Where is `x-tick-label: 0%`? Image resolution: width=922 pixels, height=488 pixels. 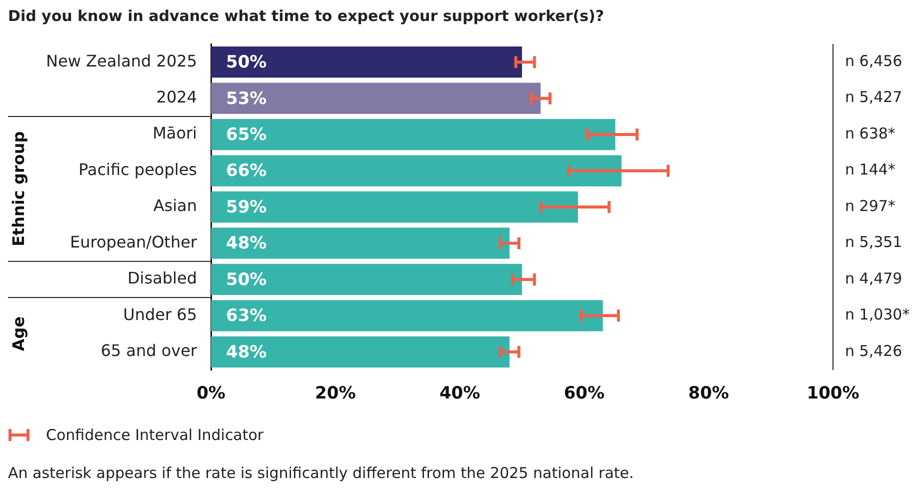
x-tick-label: 0% is located at coordinates (211, 394).